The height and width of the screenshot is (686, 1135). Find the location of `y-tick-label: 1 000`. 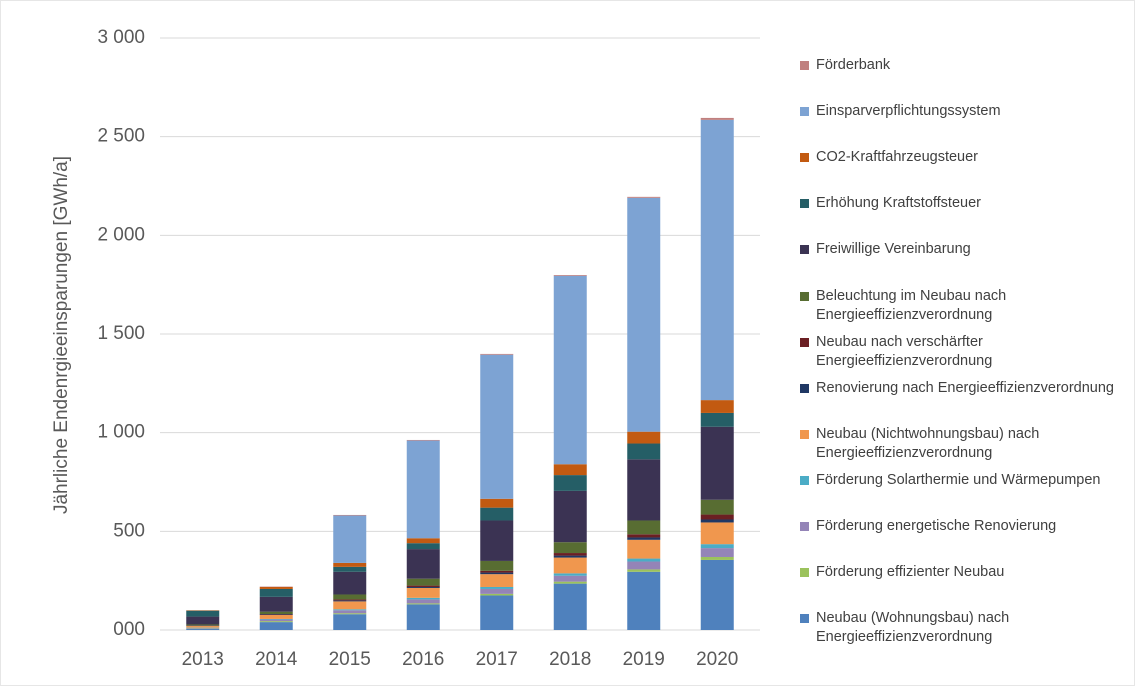

y-tick-label: 1 000 is located at coordinates (121, 432).